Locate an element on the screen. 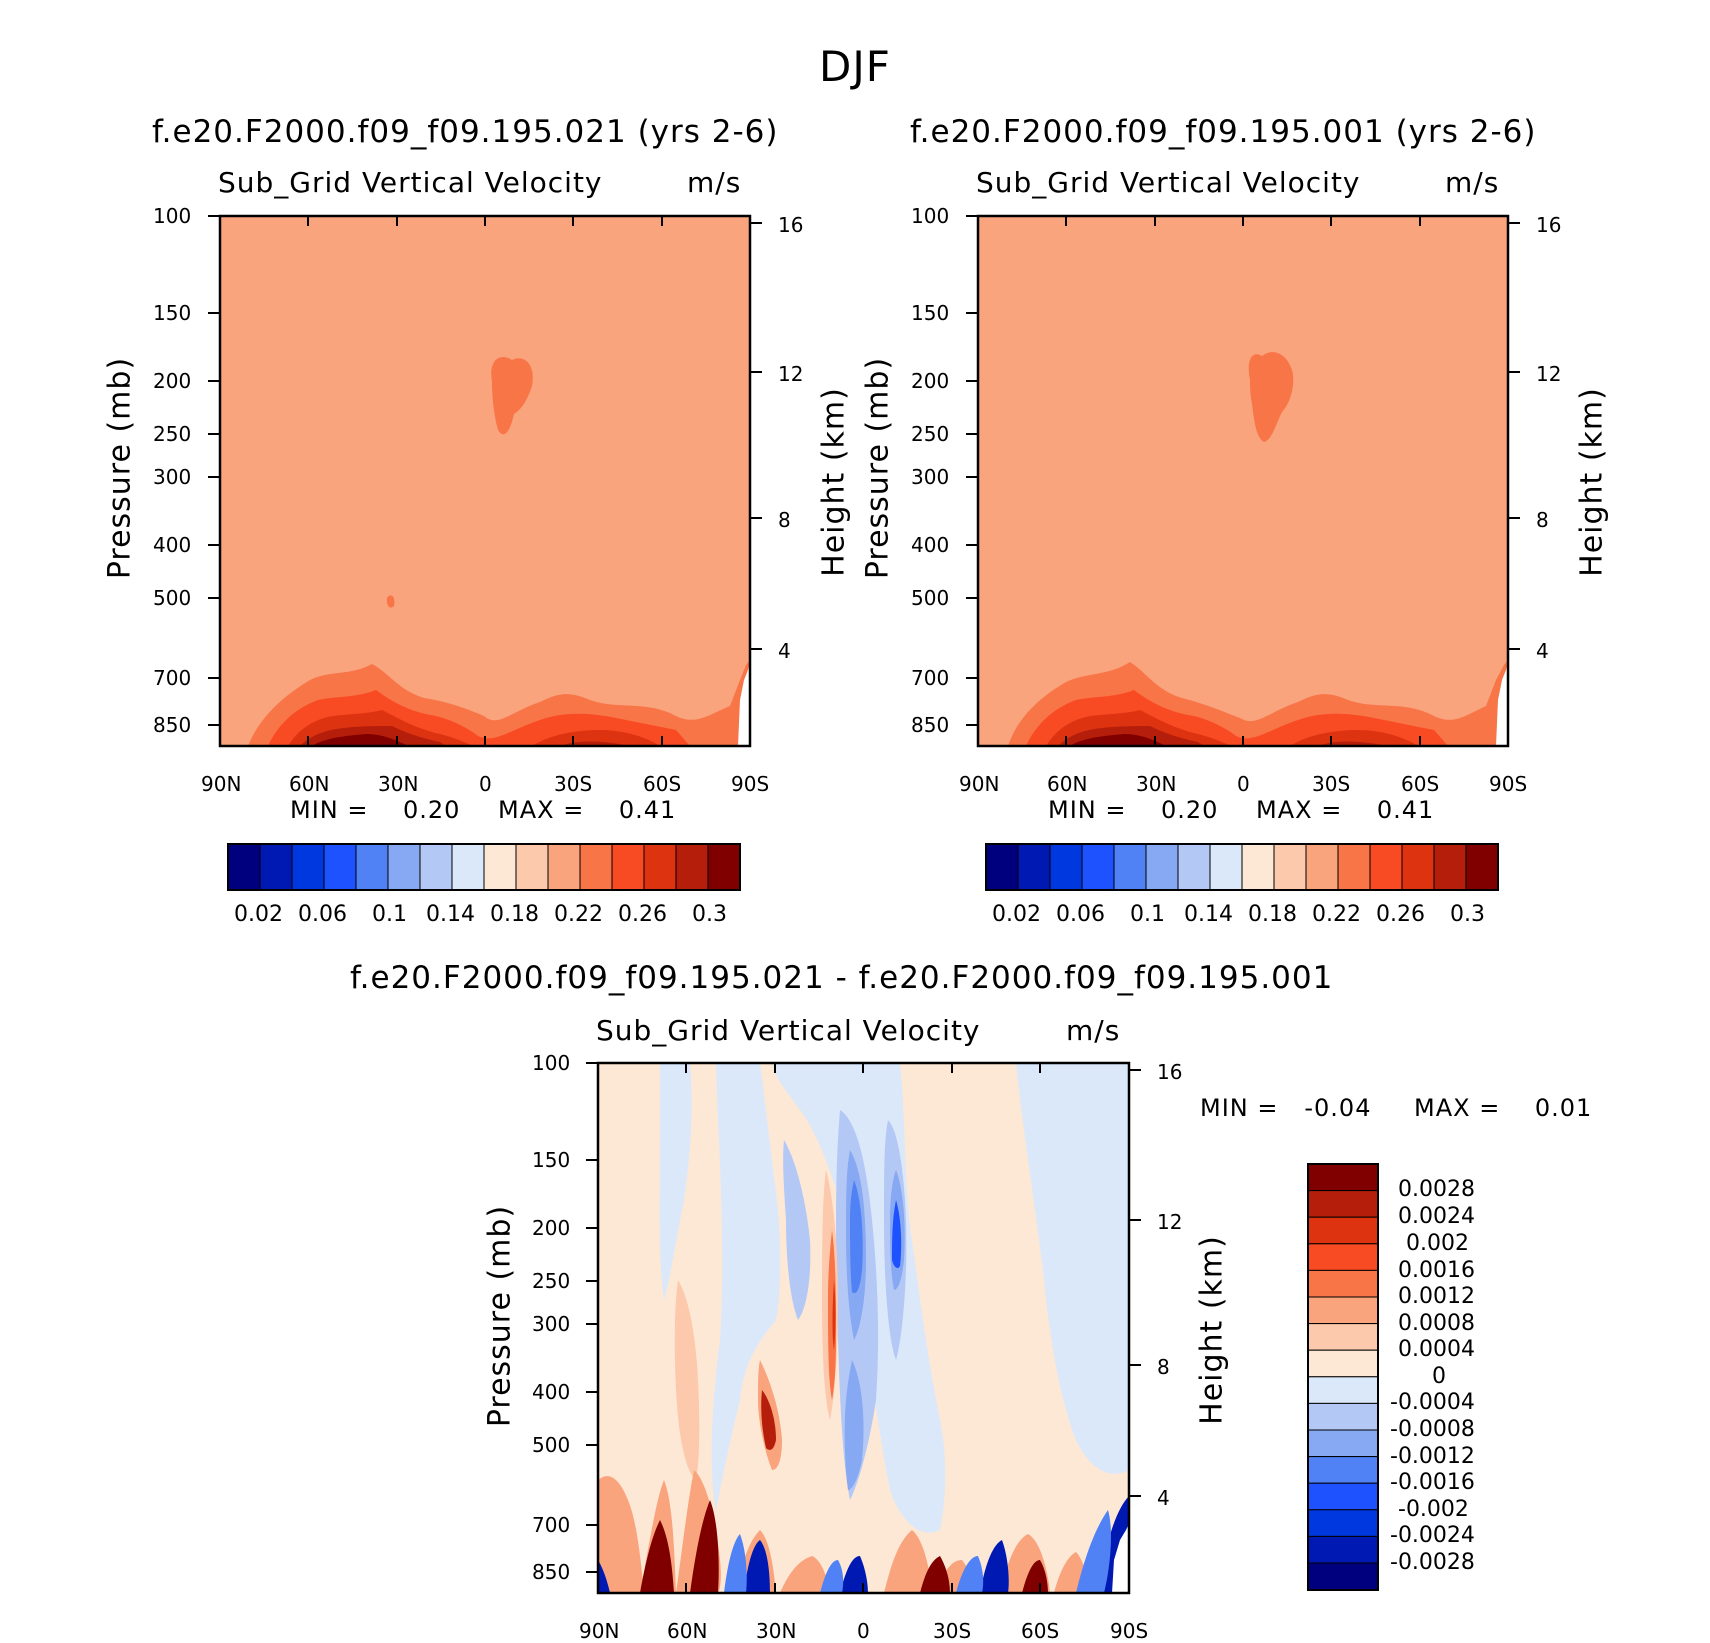  max-readout-bottom: MAX = 0.01 is located at coordinates (1503, 1108).